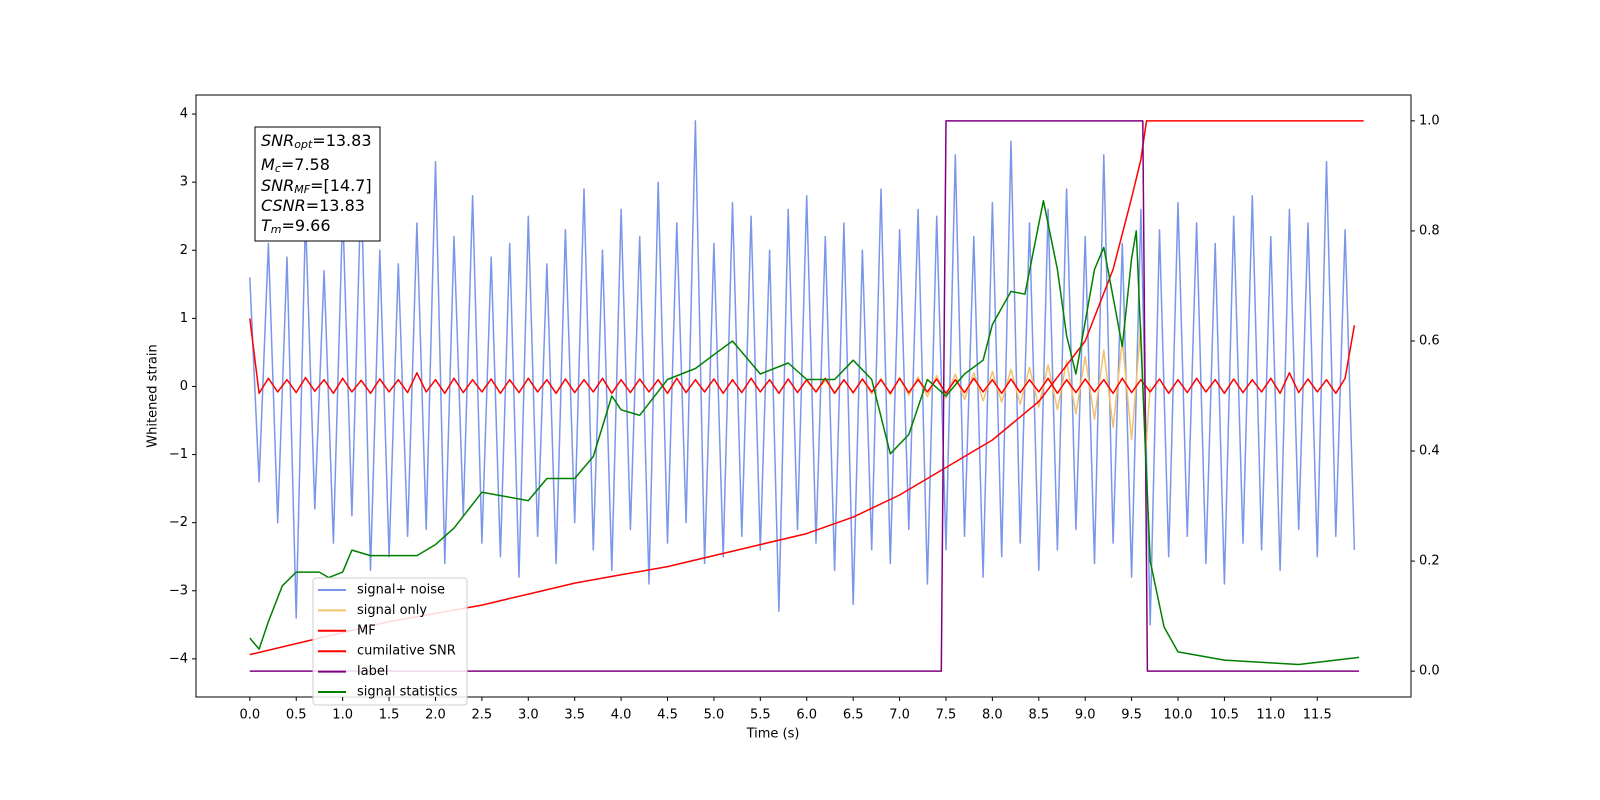 The image size is (1600, 800). What do you see at coordinates (1429, 340) in the screenshot?
I see `y2-tick-label: 0.6` at bounding box center [1429, 340].